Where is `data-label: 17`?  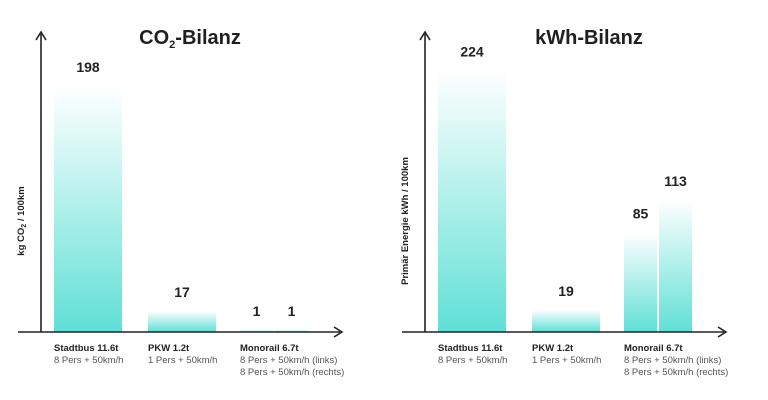 data-label: 17 is located at coordinates (182, 292).